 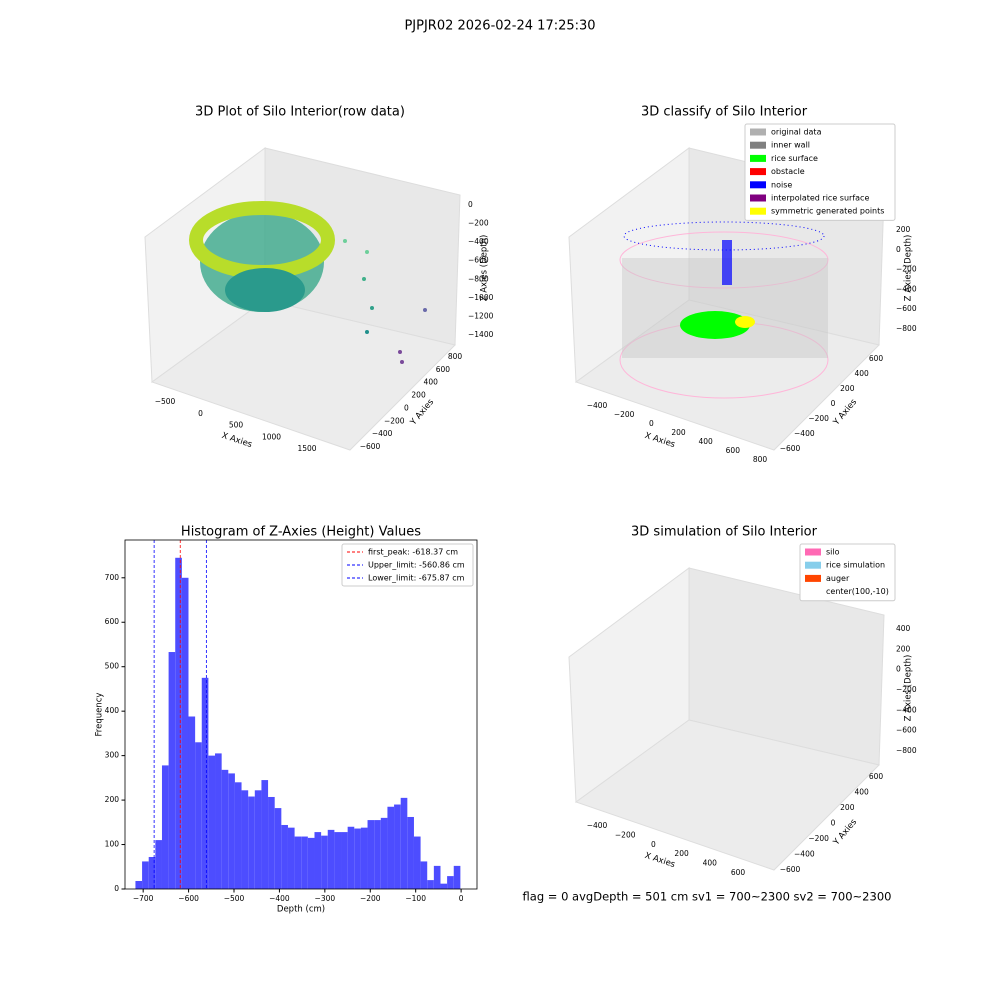 What do you see at coordinates (827, 211) in the screenshot?
I see `legend-label: symmetric generated points` at bounding box center [827, 211].